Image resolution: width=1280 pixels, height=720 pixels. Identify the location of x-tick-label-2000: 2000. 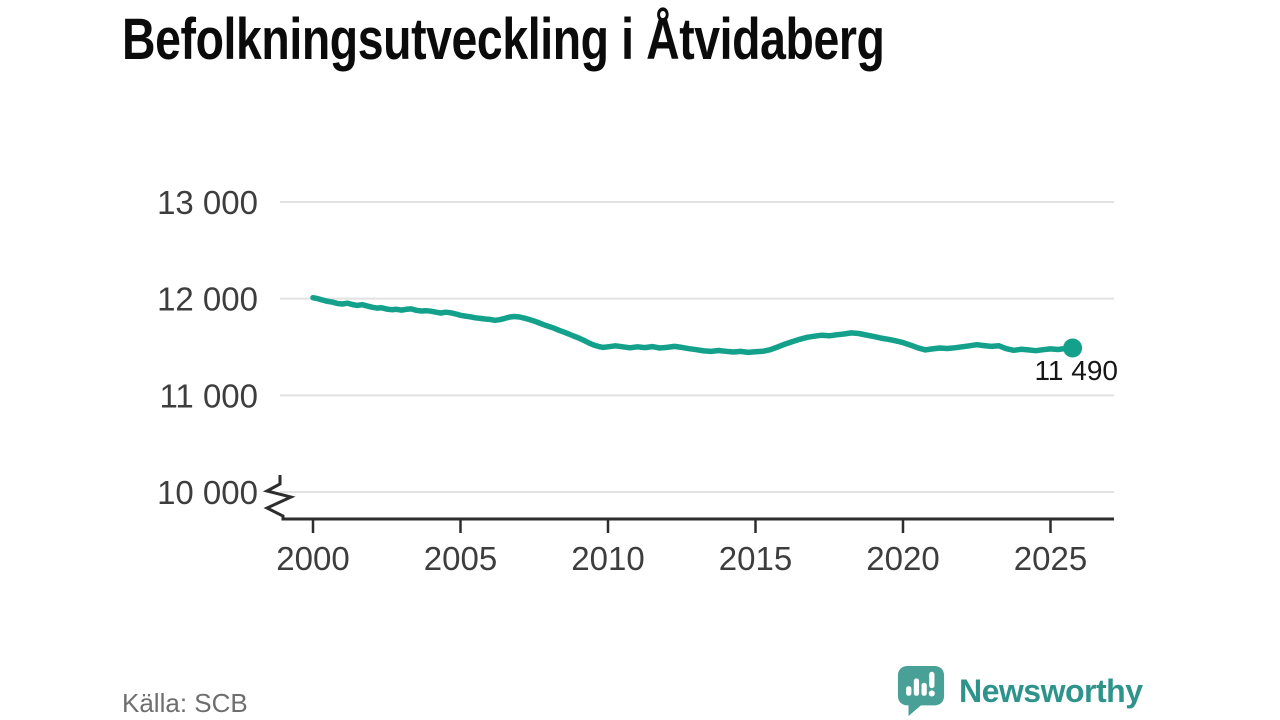
(312, 558).